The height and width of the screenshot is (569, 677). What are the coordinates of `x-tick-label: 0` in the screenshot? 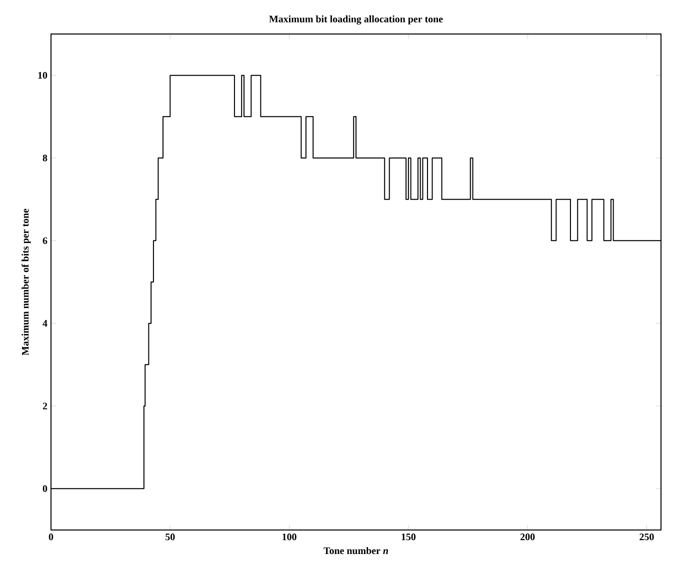 It's located at (51, 537).